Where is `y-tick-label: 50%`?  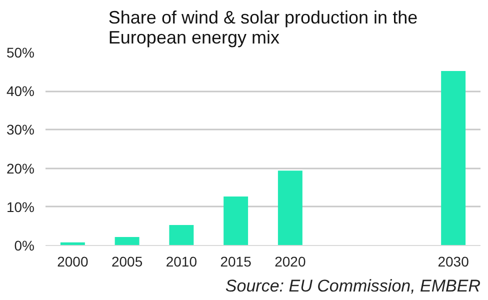
y-tick-label: 50% is located at coordinates (20, 52).